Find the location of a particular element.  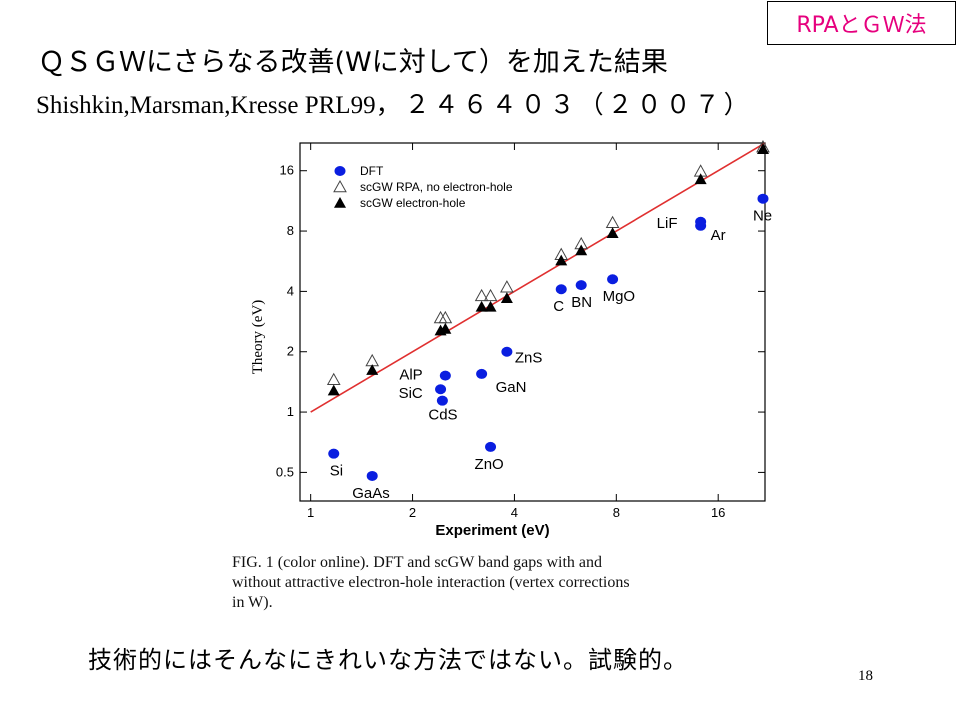

point-label: ZnS is located at coordinates (529, 358).